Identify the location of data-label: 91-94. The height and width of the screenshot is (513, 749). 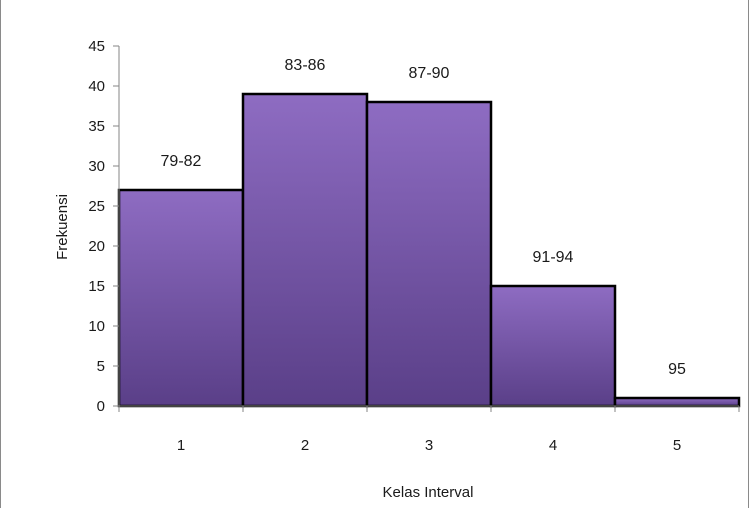
(553, 257).